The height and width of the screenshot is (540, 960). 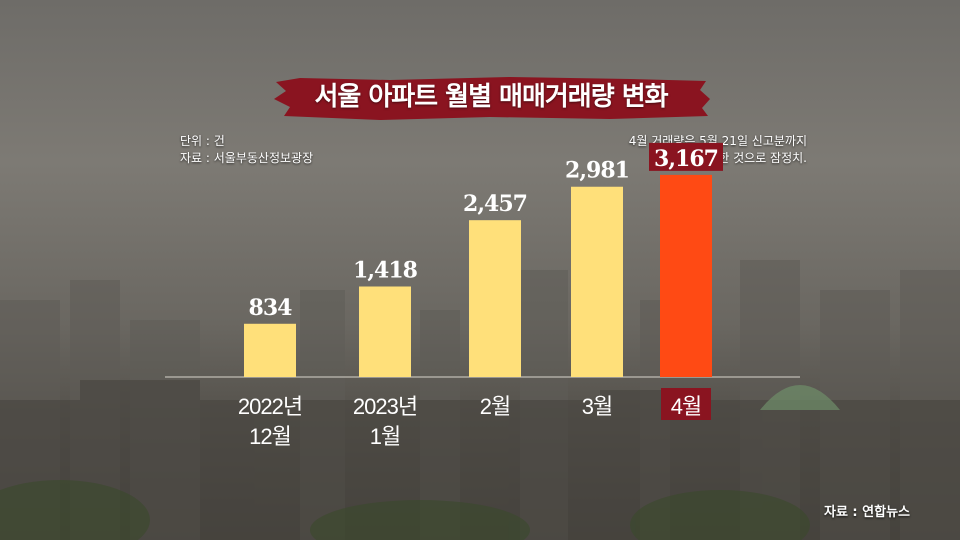 What do you see at coordinates (686, 159) in the screenshot?
I see `value-label-5: 3,167` at bounding box center [686, 159].